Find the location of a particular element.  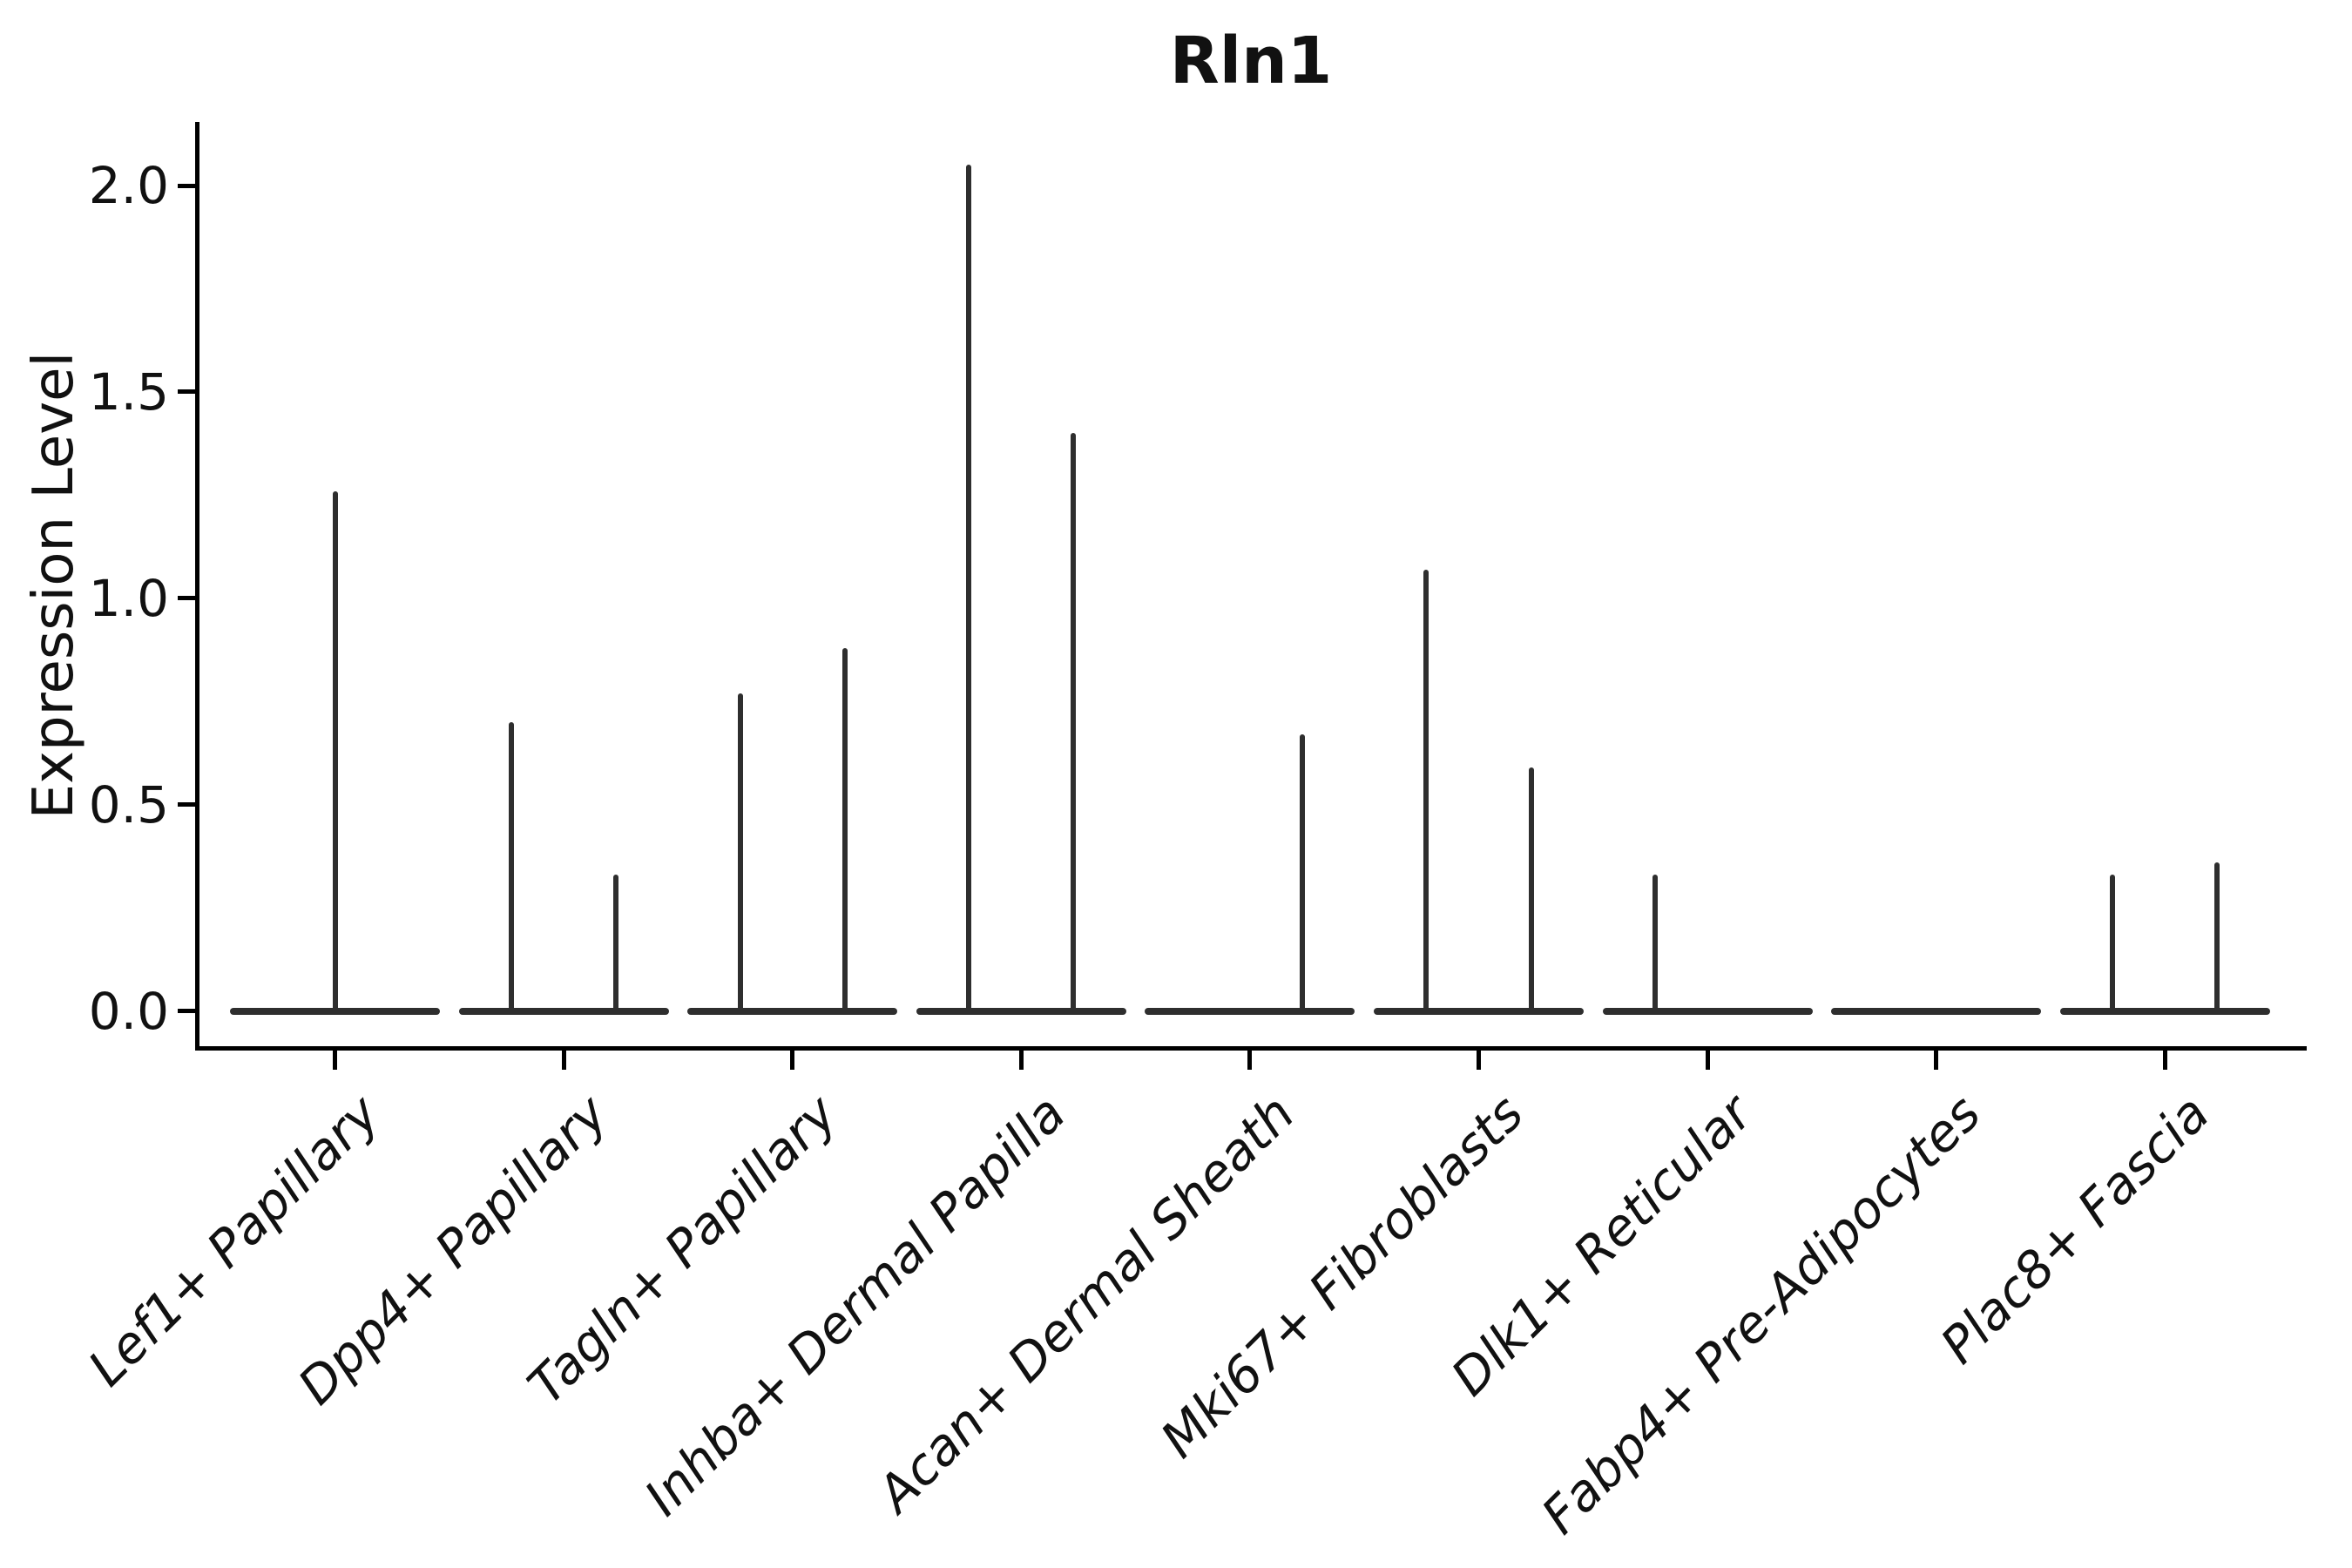

x-axis-spine is located at coordinates (1251, 1048).